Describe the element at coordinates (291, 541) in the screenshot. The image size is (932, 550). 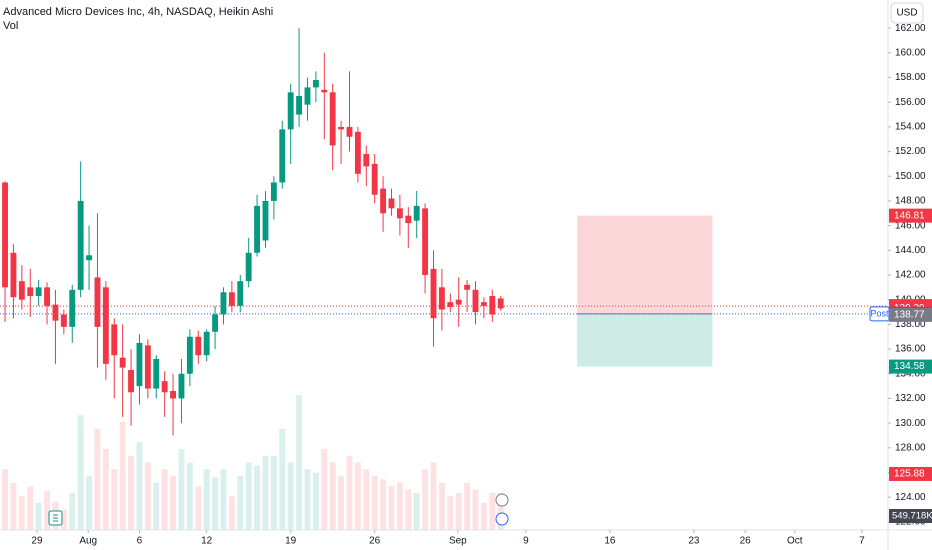
I see `x-tick-label: 19` at that location.